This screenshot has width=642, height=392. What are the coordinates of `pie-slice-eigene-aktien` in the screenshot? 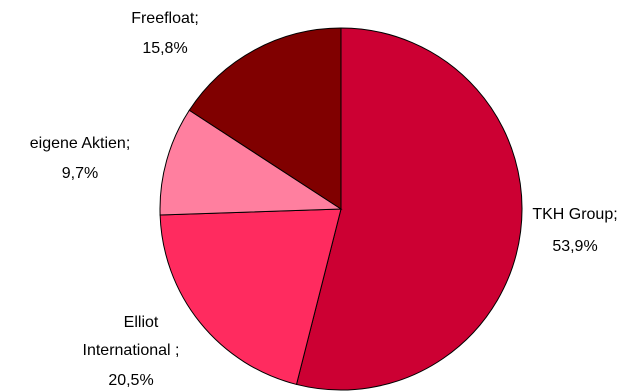 It's located at (251, 162).